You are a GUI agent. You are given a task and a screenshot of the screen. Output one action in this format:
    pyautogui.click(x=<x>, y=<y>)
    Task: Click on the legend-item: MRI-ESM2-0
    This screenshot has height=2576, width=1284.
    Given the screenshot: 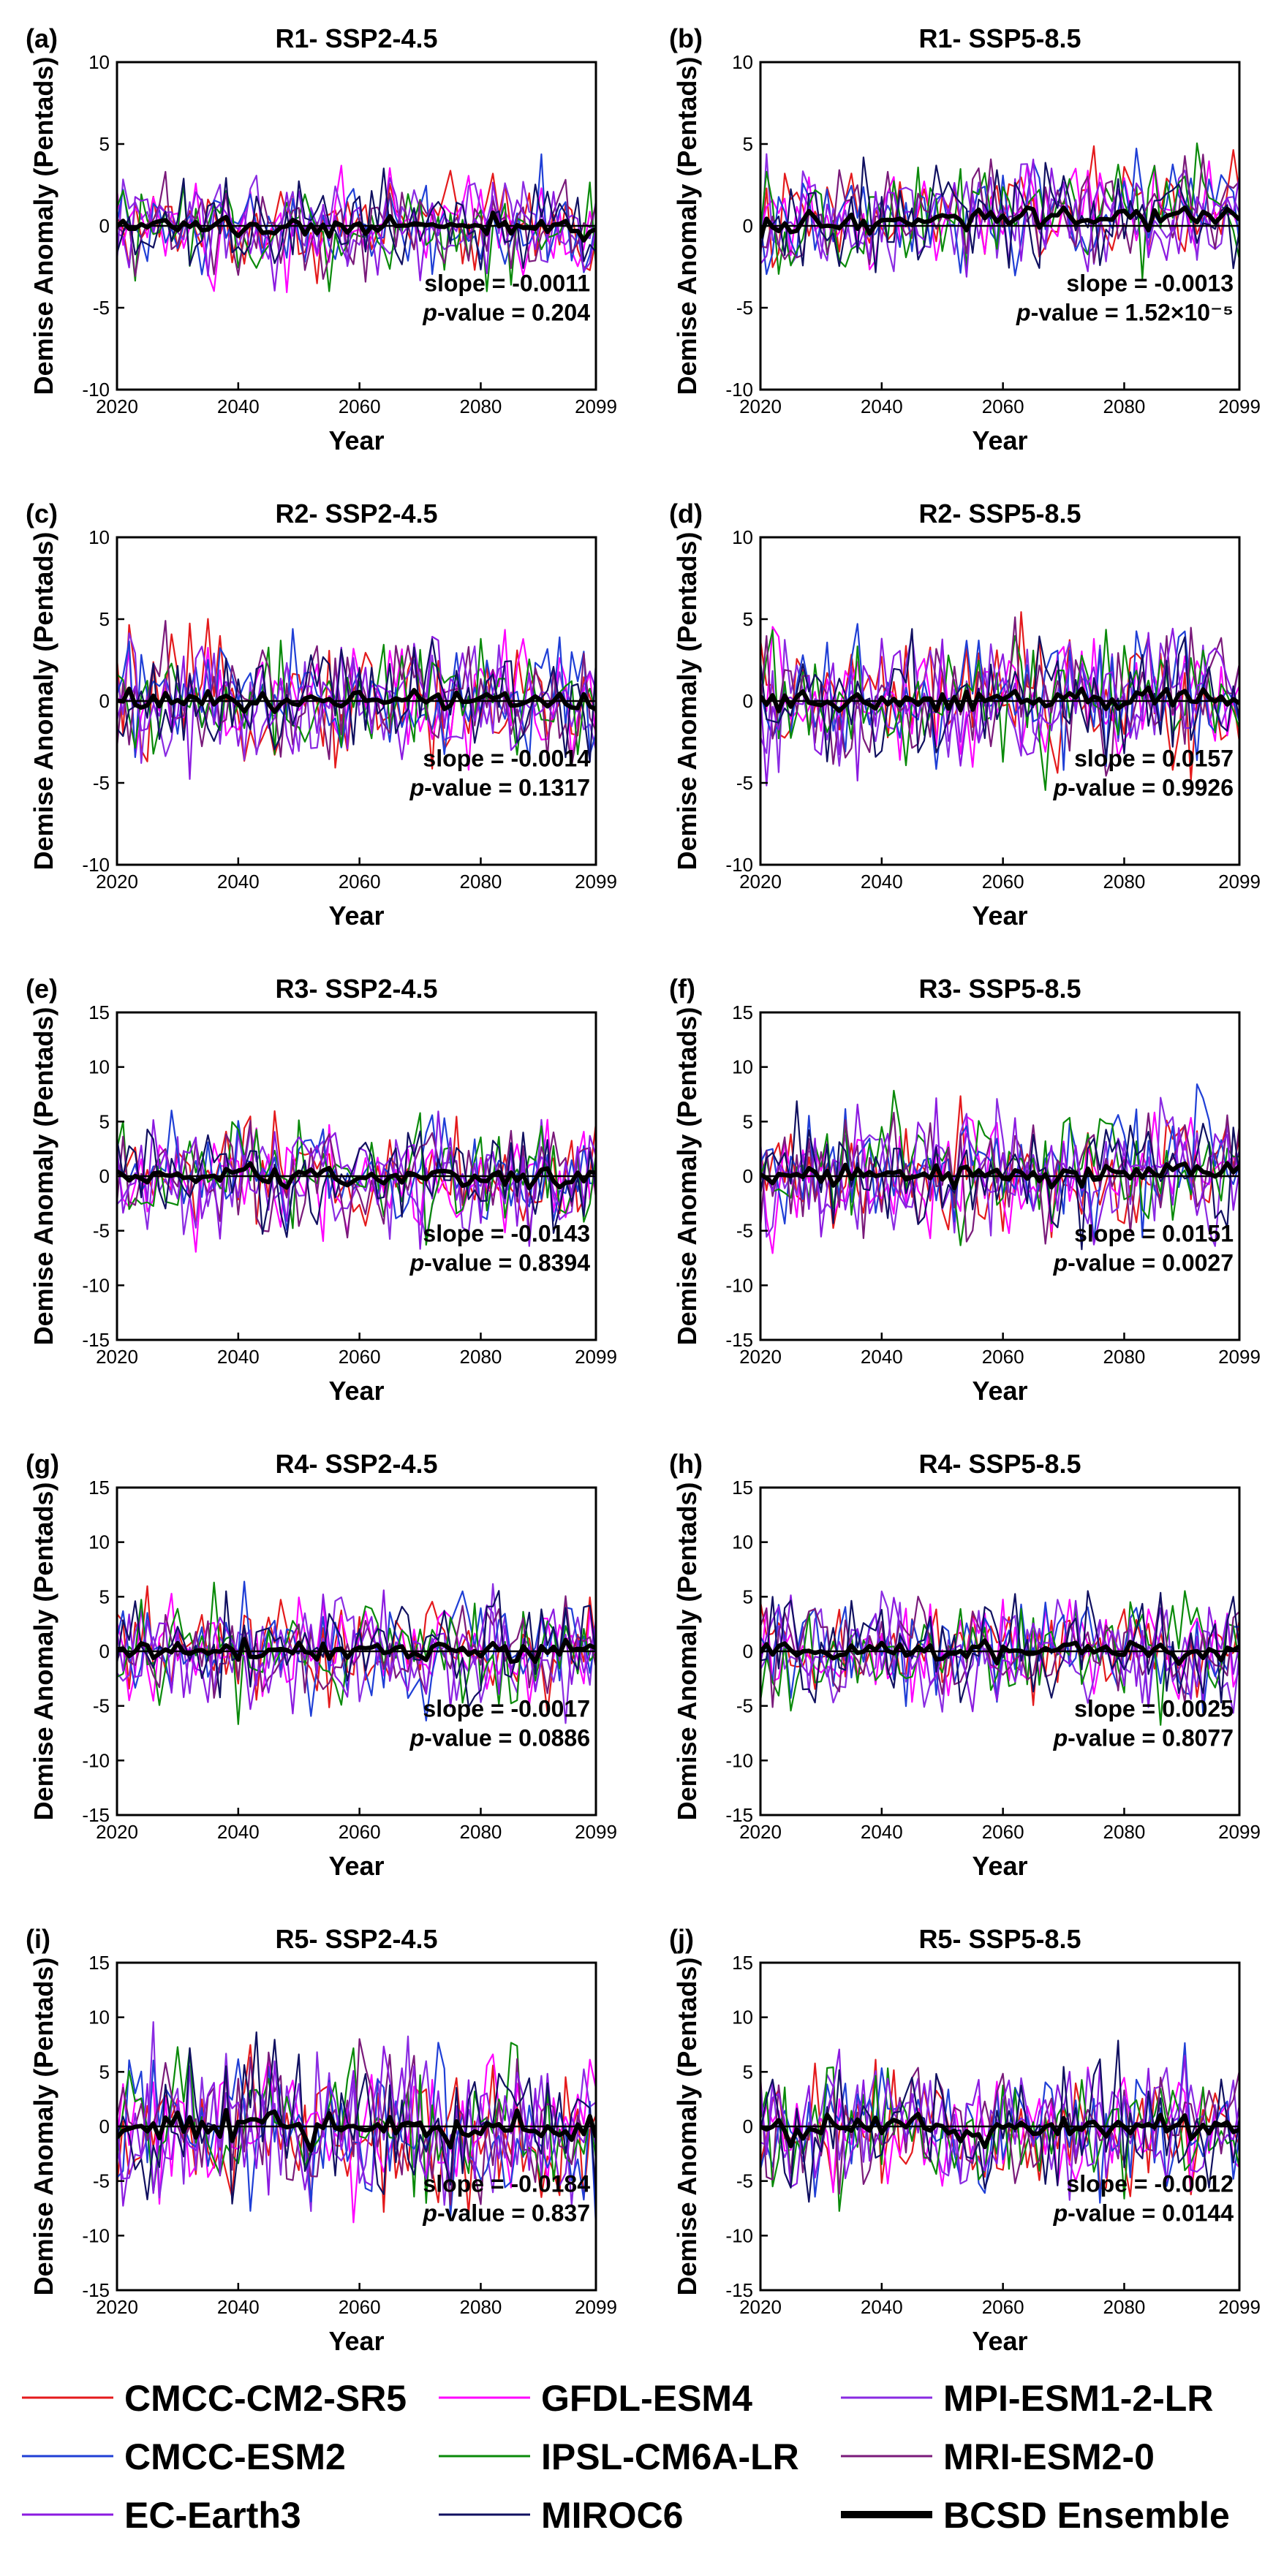 What is the action you would take?
    pyautogui.click(x=998, y=2456)
    